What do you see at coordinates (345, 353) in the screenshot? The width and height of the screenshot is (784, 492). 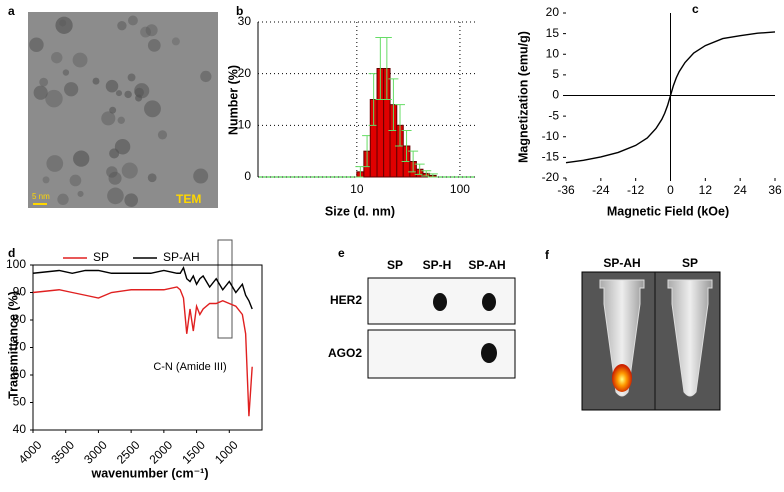 I see `row-label: AGO2` at bounding box center [345, 353].